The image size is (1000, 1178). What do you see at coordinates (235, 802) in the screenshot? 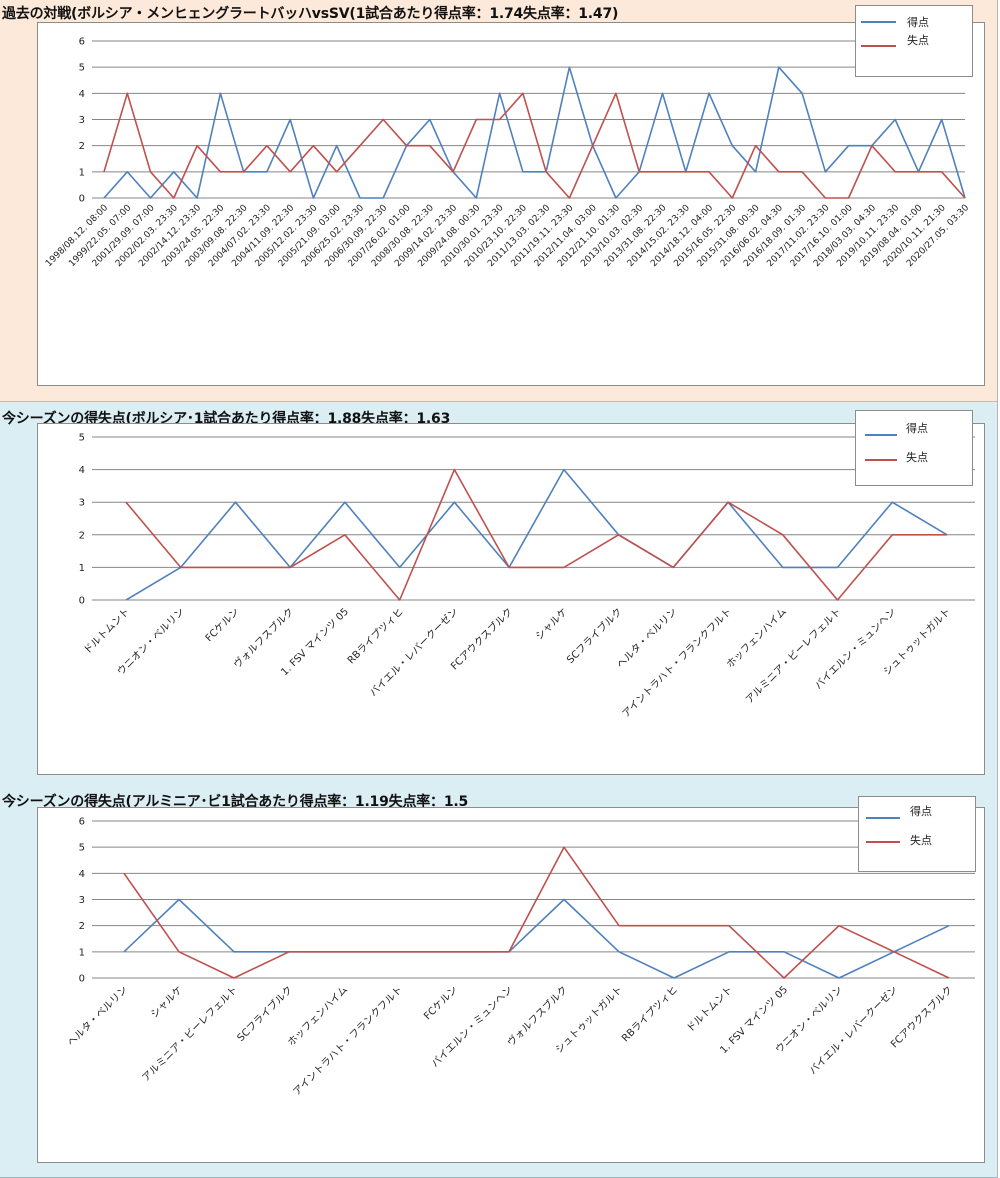
I see `chart-title: 今シーズンの得失点(アルミニア･ビ1試合あたり得点率：1.19失点率：1.5` at bounding box center [235, 802].